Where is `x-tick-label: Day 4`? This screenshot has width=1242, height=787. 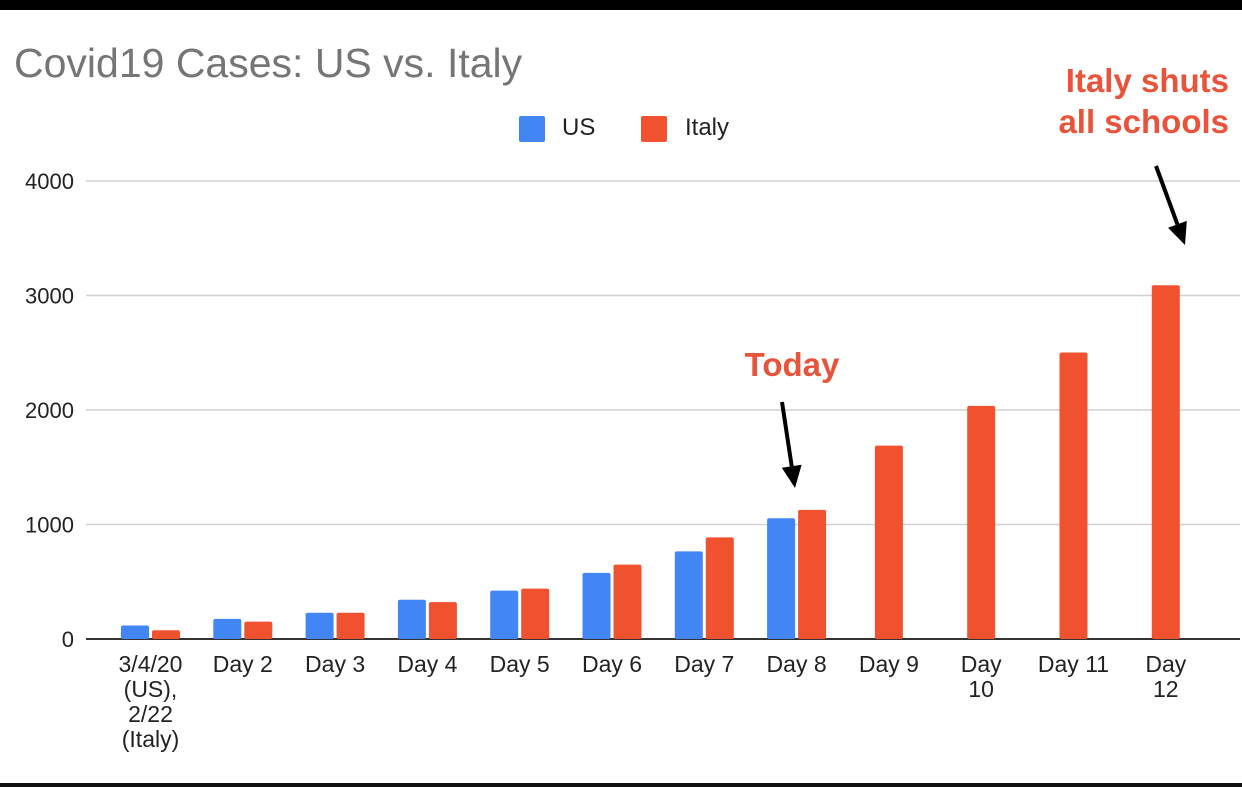 x-tick-label: Day 4 is located at coordinates (427, 664).